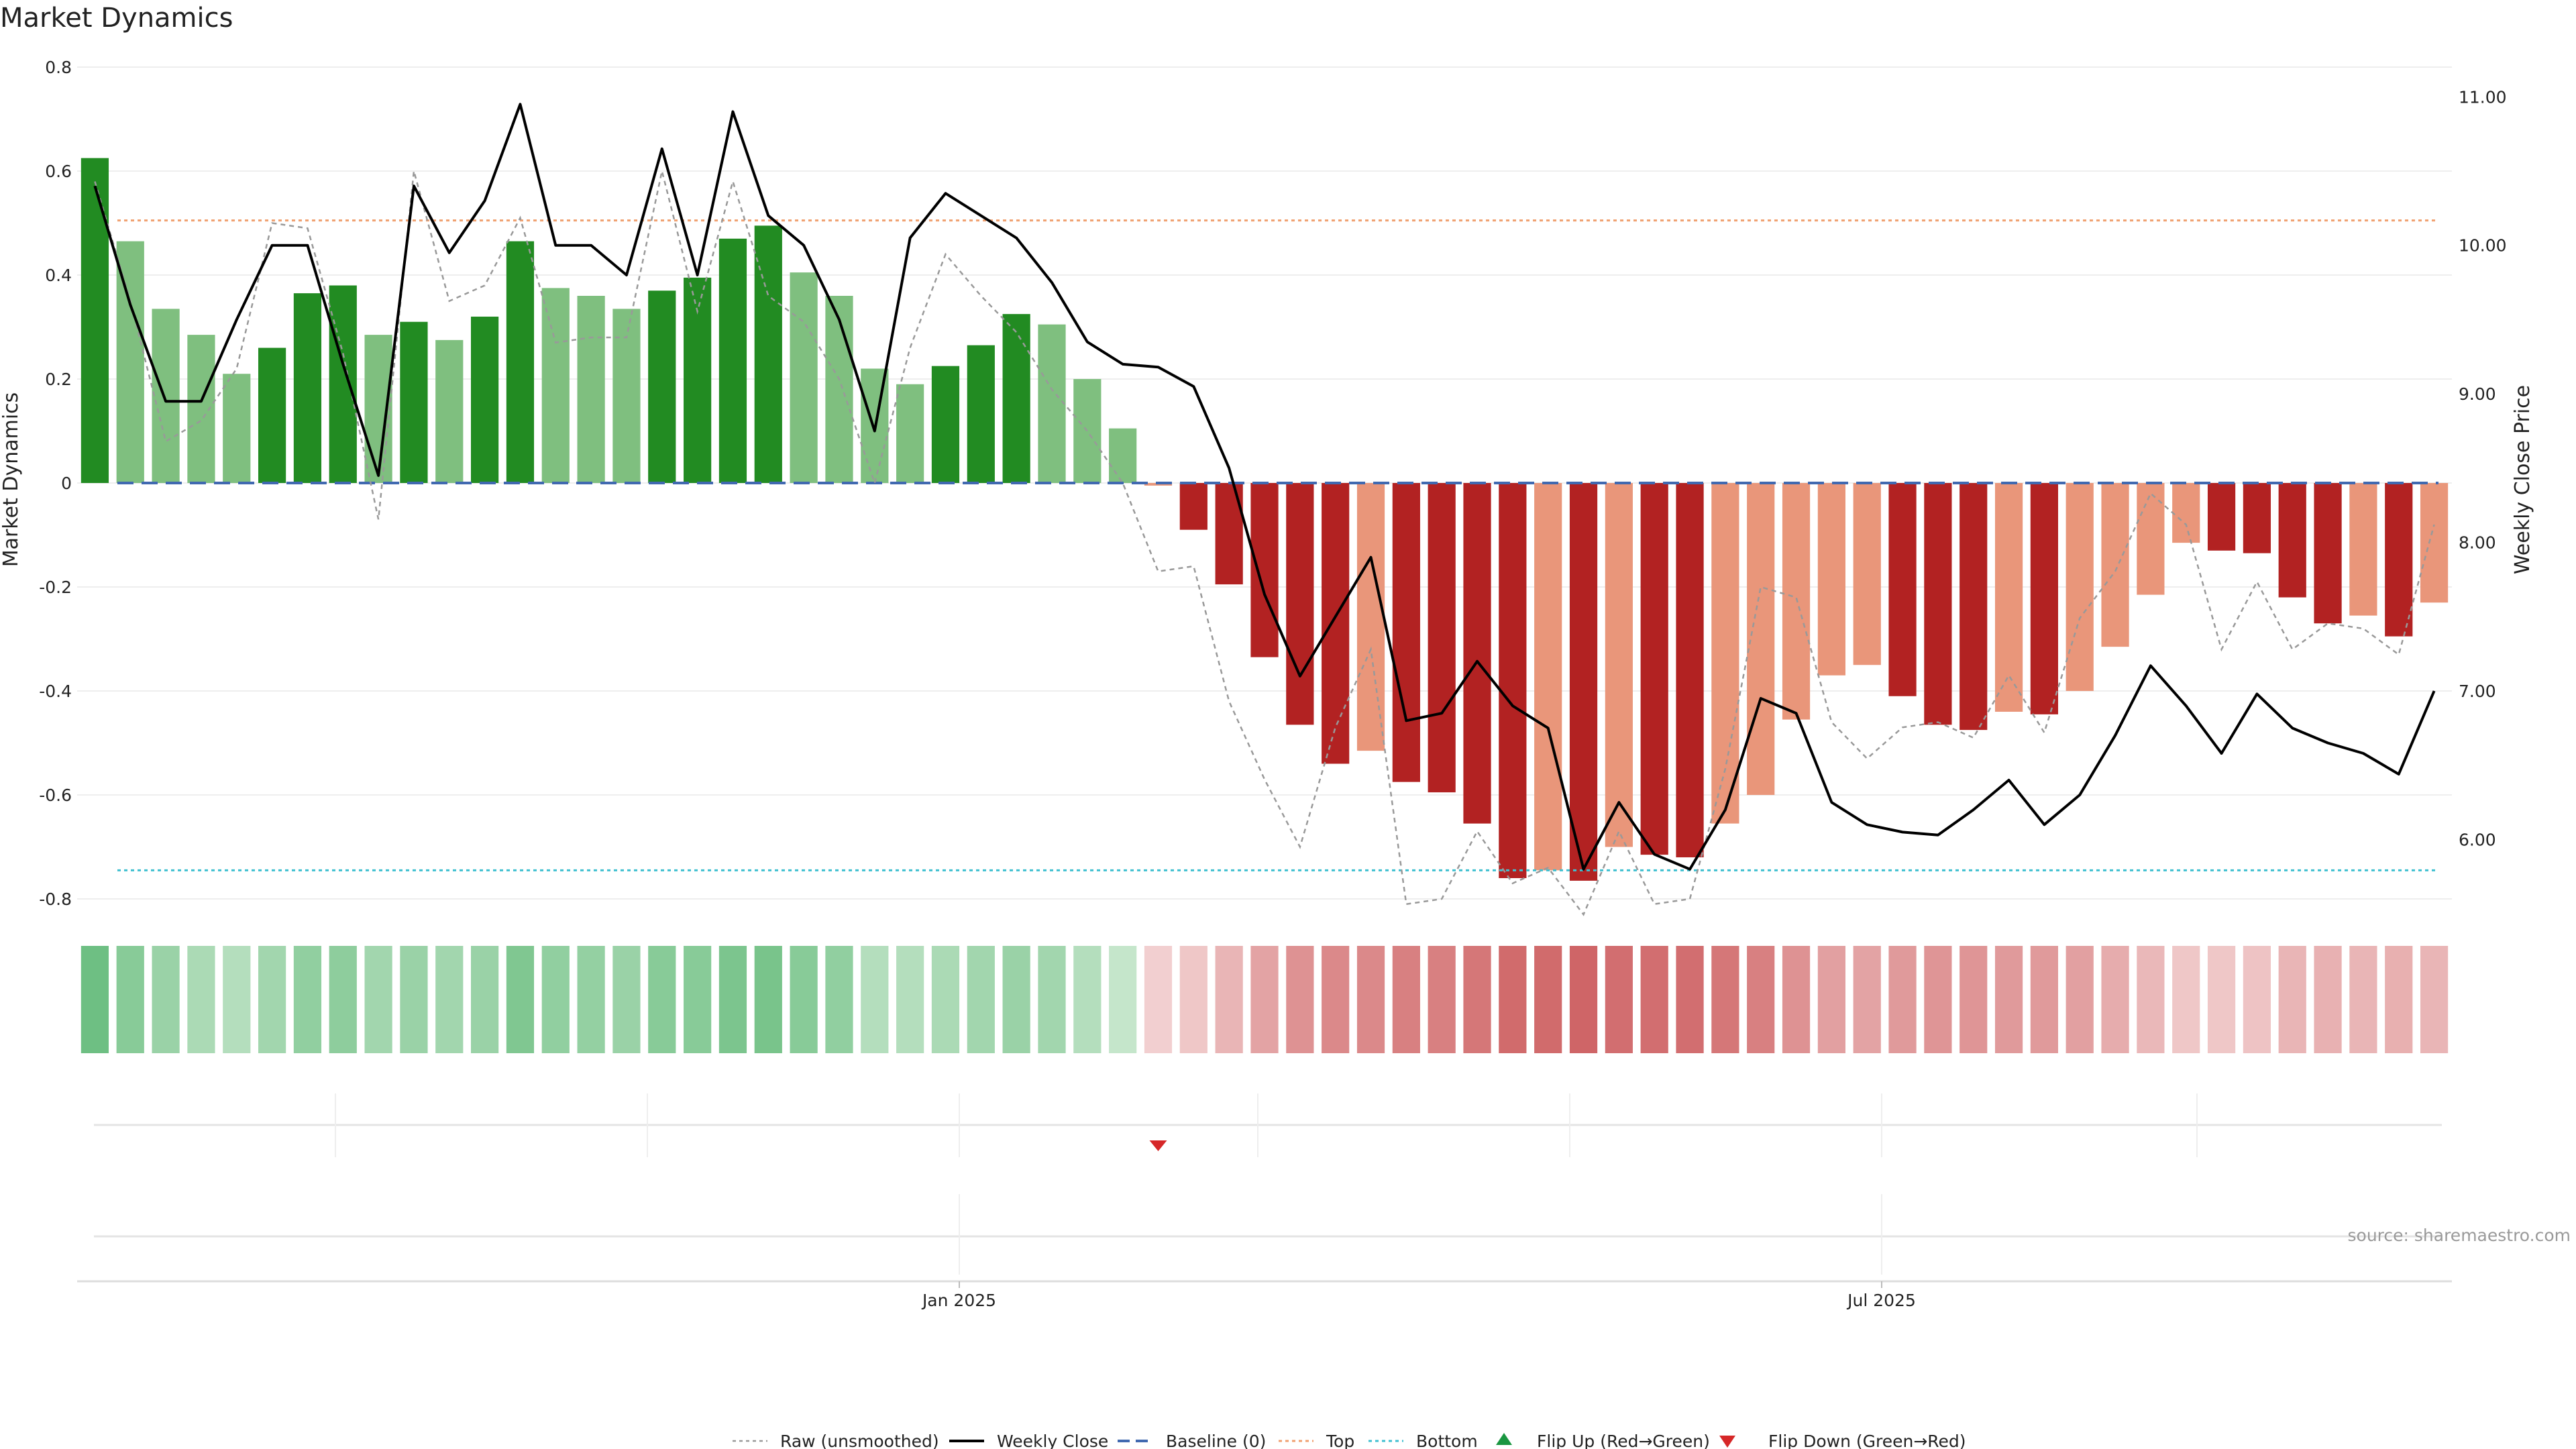 This screenshot has height=1449, width=2576. What do you see at coordinates (1881, 1300) in the screenshot?
I see `x-tick-label: Jul 2025` at bounding box center [1881, 1300].